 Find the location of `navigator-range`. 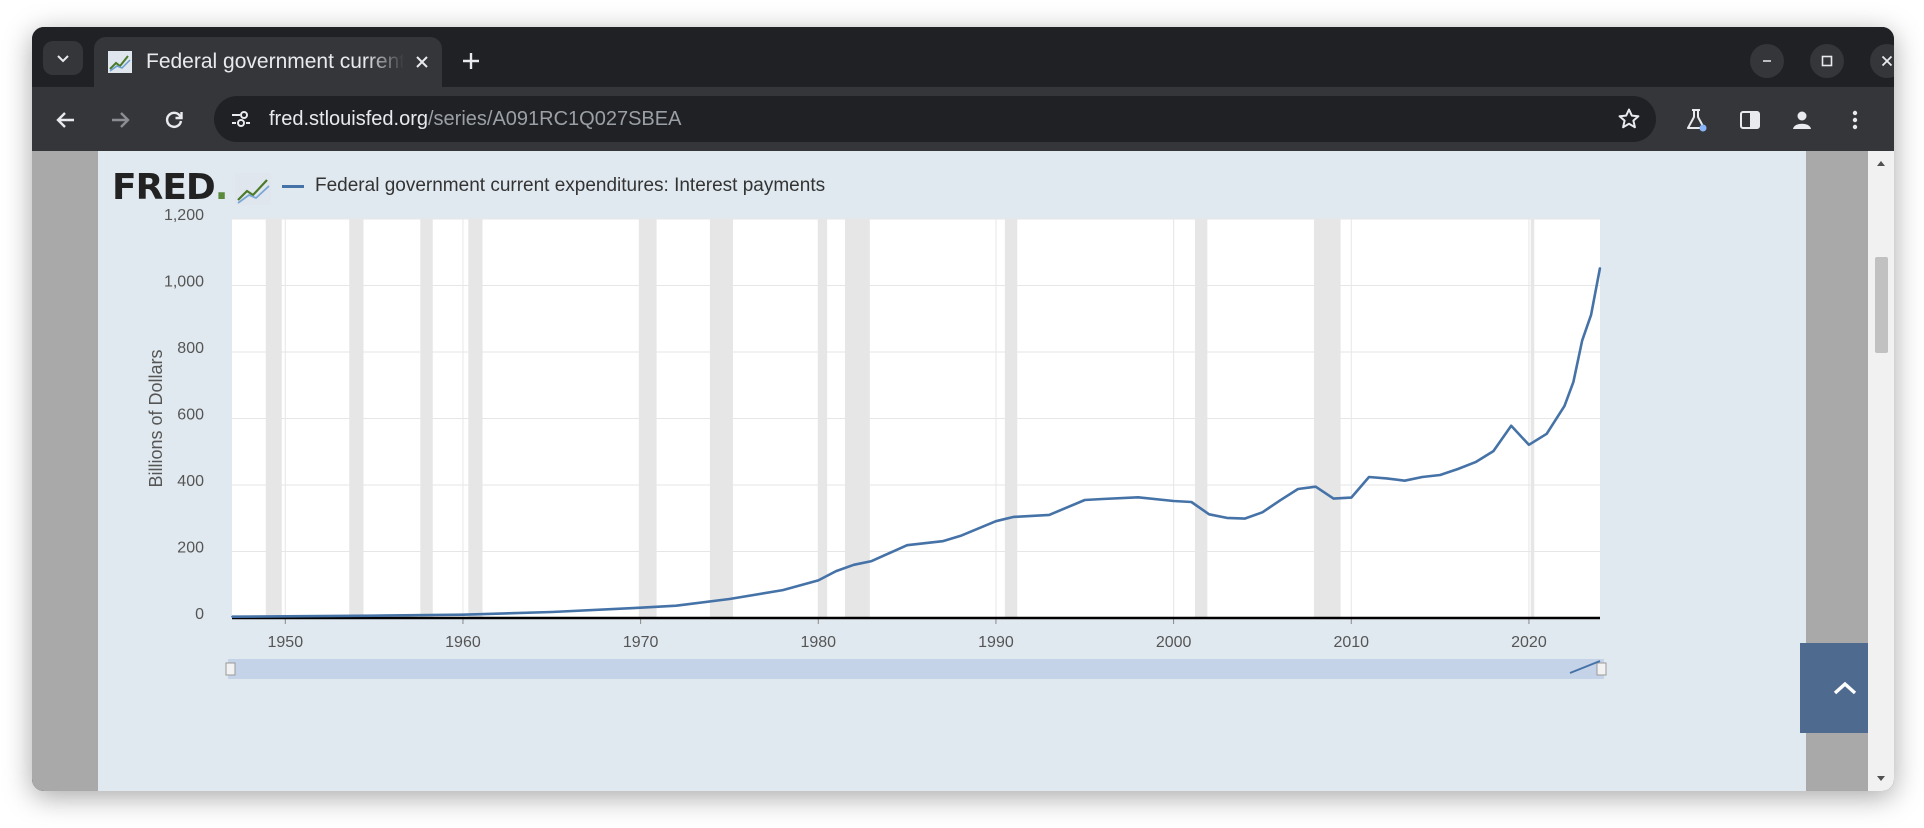

navigator-range is located at coordinates (916, 669).